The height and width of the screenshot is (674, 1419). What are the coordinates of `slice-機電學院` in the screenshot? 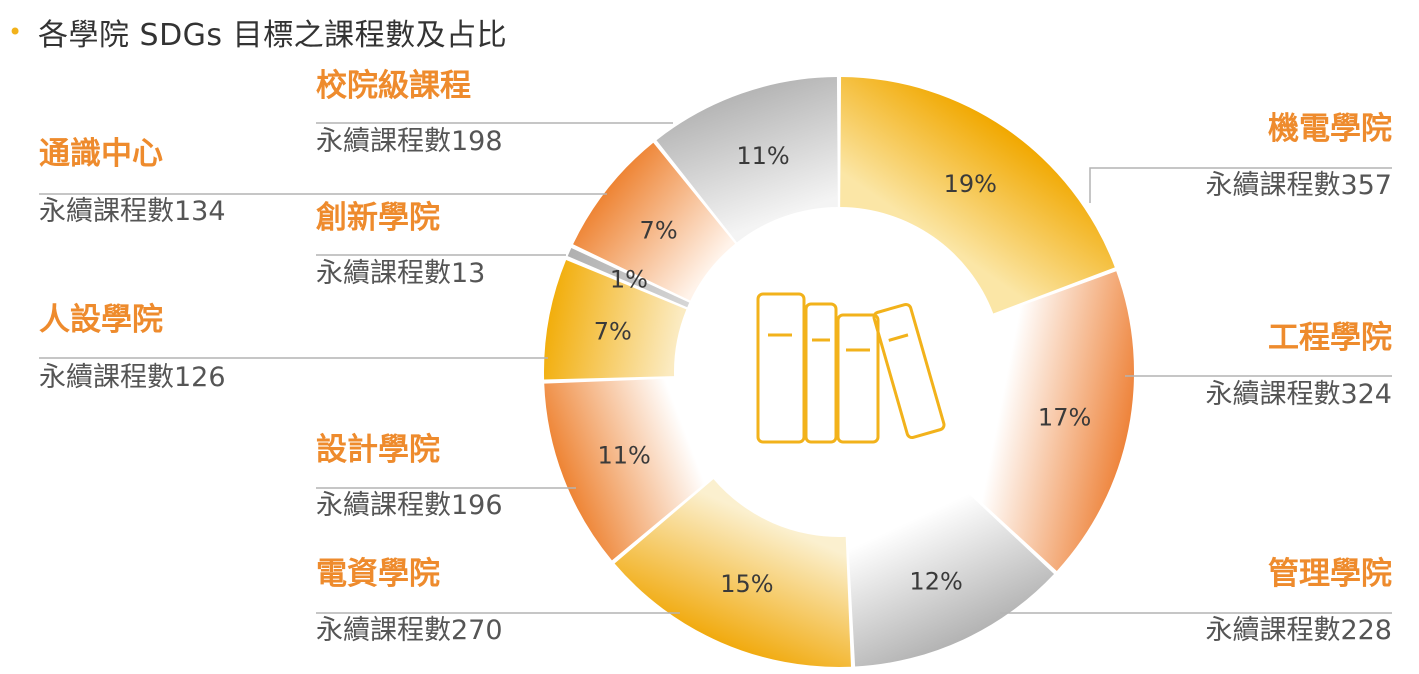 It's located at (977, 195).